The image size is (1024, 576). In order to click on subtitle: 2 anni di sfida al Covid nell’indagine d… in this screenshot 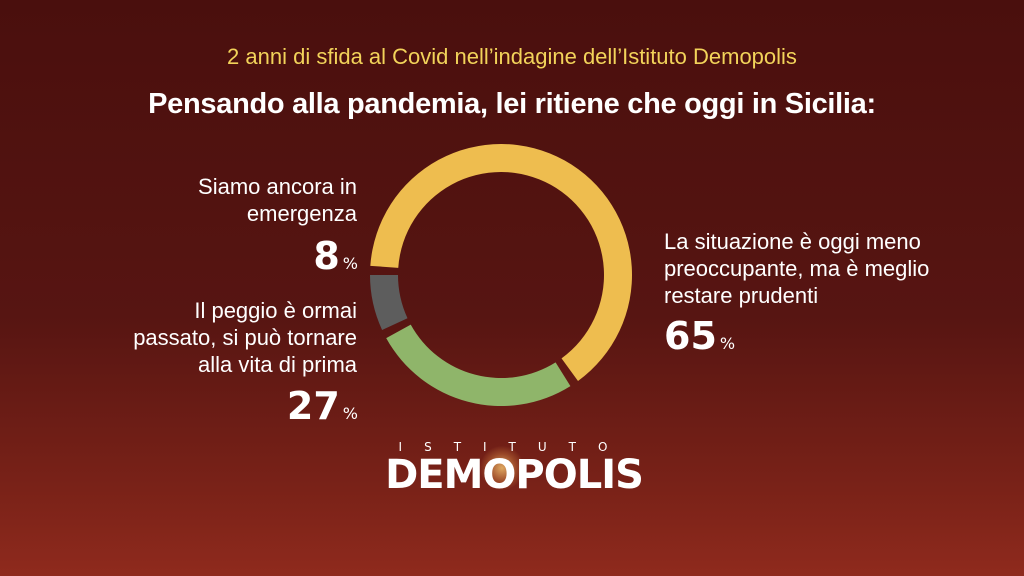, I will do `click(512, 56)`.